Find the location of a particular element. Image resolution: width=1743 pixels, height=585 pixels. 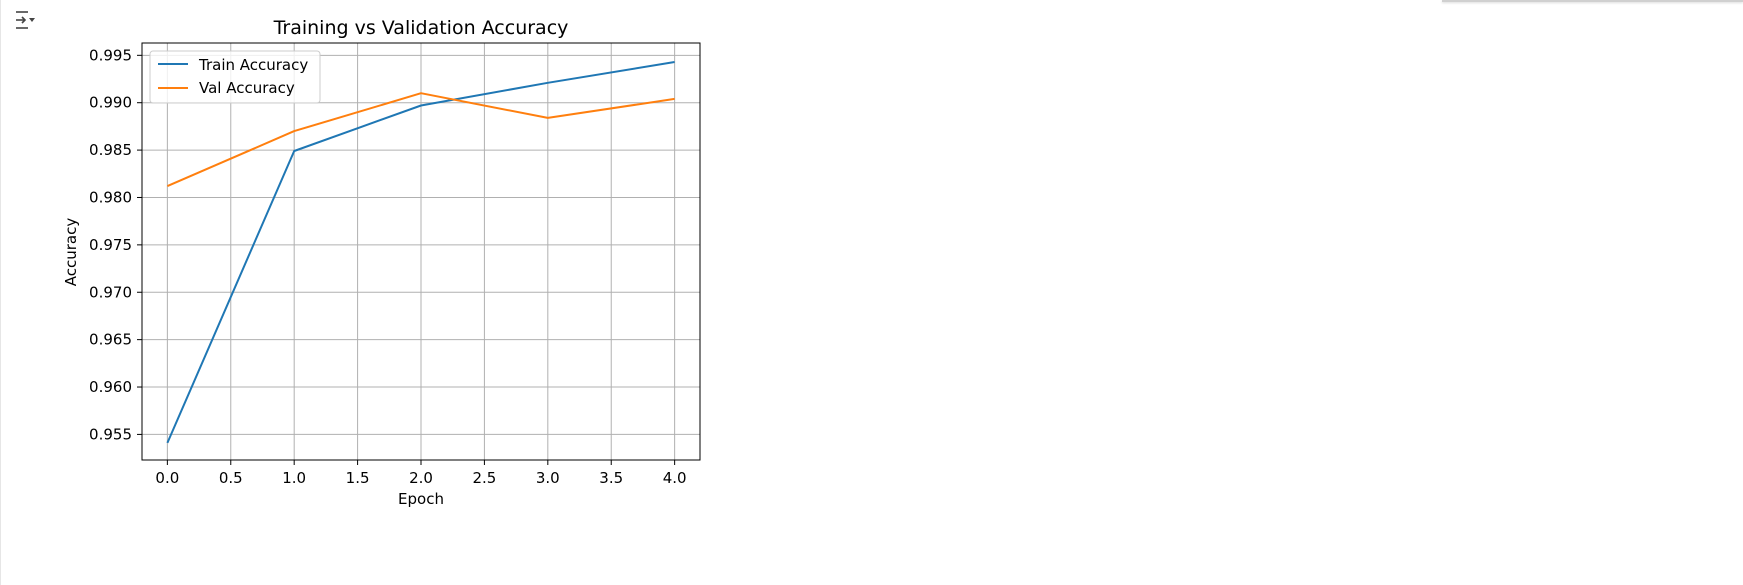

chart-title: Training vs Validation Accuracy is located at coordinates (421, 28).